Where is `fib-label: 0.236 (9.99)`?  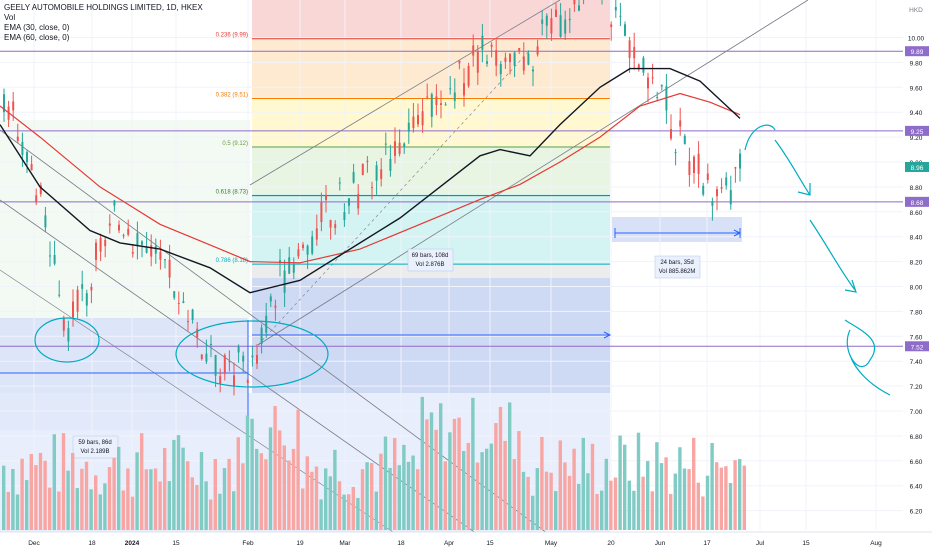
fib-label: 0.236 (9.99) is located at coordinates (232, 36).